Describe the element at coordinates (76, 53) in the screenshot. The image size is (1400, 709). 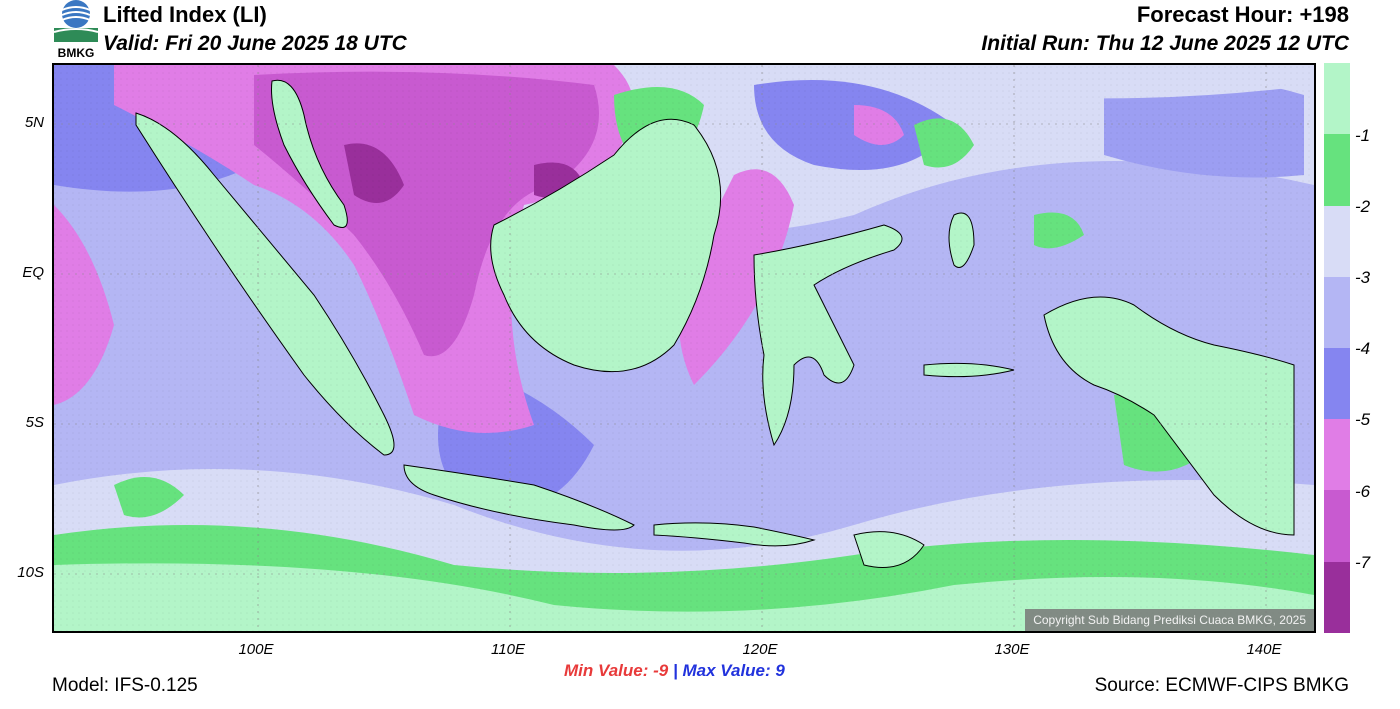
I see `svg-text: BMKG` at that location.